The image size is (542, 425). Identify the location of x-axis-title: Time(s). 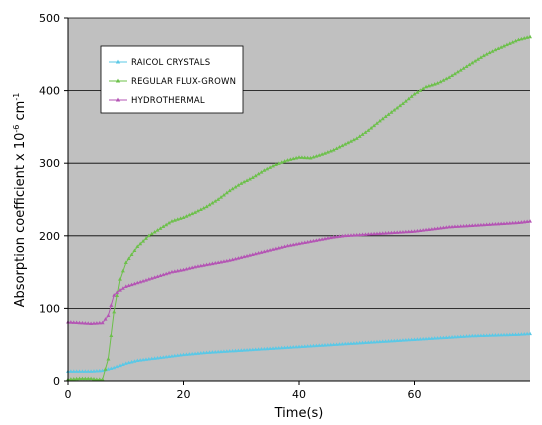
(299, 413).